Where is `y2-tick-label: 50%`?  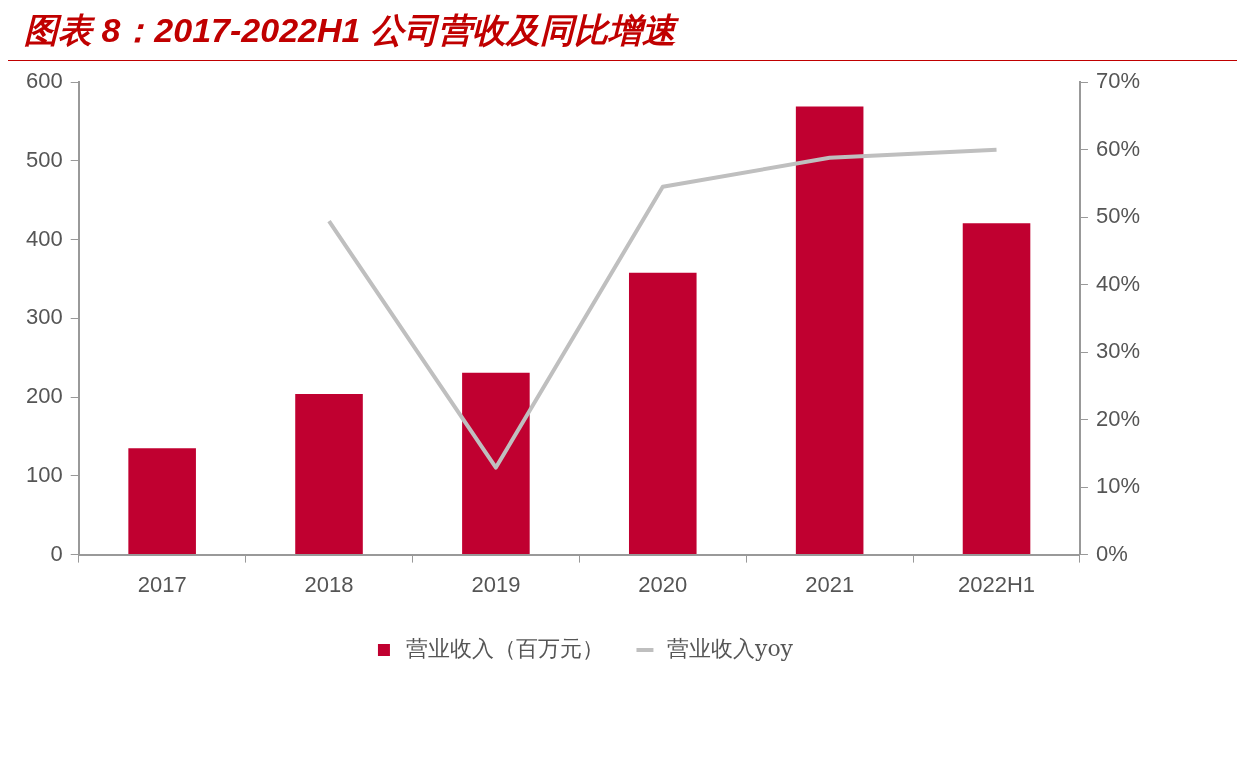 y2-tick-label: 50% is located at coordinates (1118, 216).